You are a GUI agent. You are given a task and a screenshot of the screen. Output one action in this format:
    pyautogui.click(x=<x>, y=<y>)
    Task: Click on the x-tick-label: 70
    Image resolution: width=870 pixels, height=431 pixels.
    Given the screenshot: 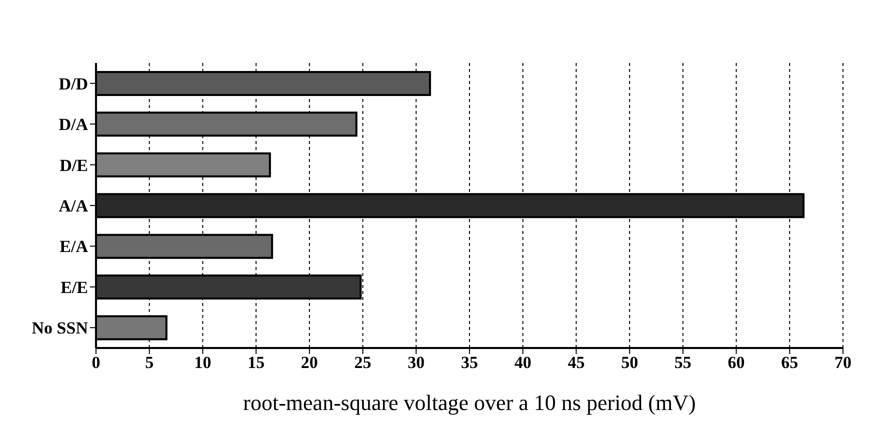 What is the action you would take?
    pyautogui.click(x=843, y=362)
    